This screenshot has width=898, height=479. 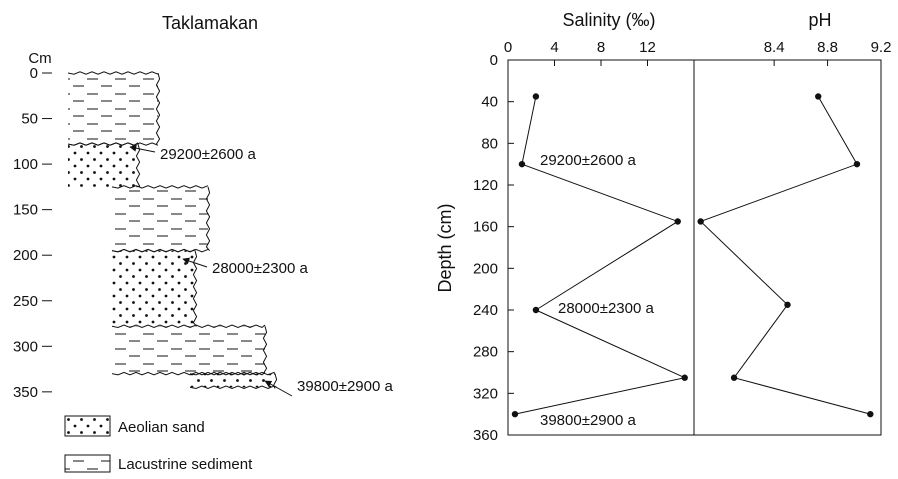 What do you see at coordinates (647, 47) in the screenshot?
I see `salinity-tick-label: 12` at bounding box center [647, 47].